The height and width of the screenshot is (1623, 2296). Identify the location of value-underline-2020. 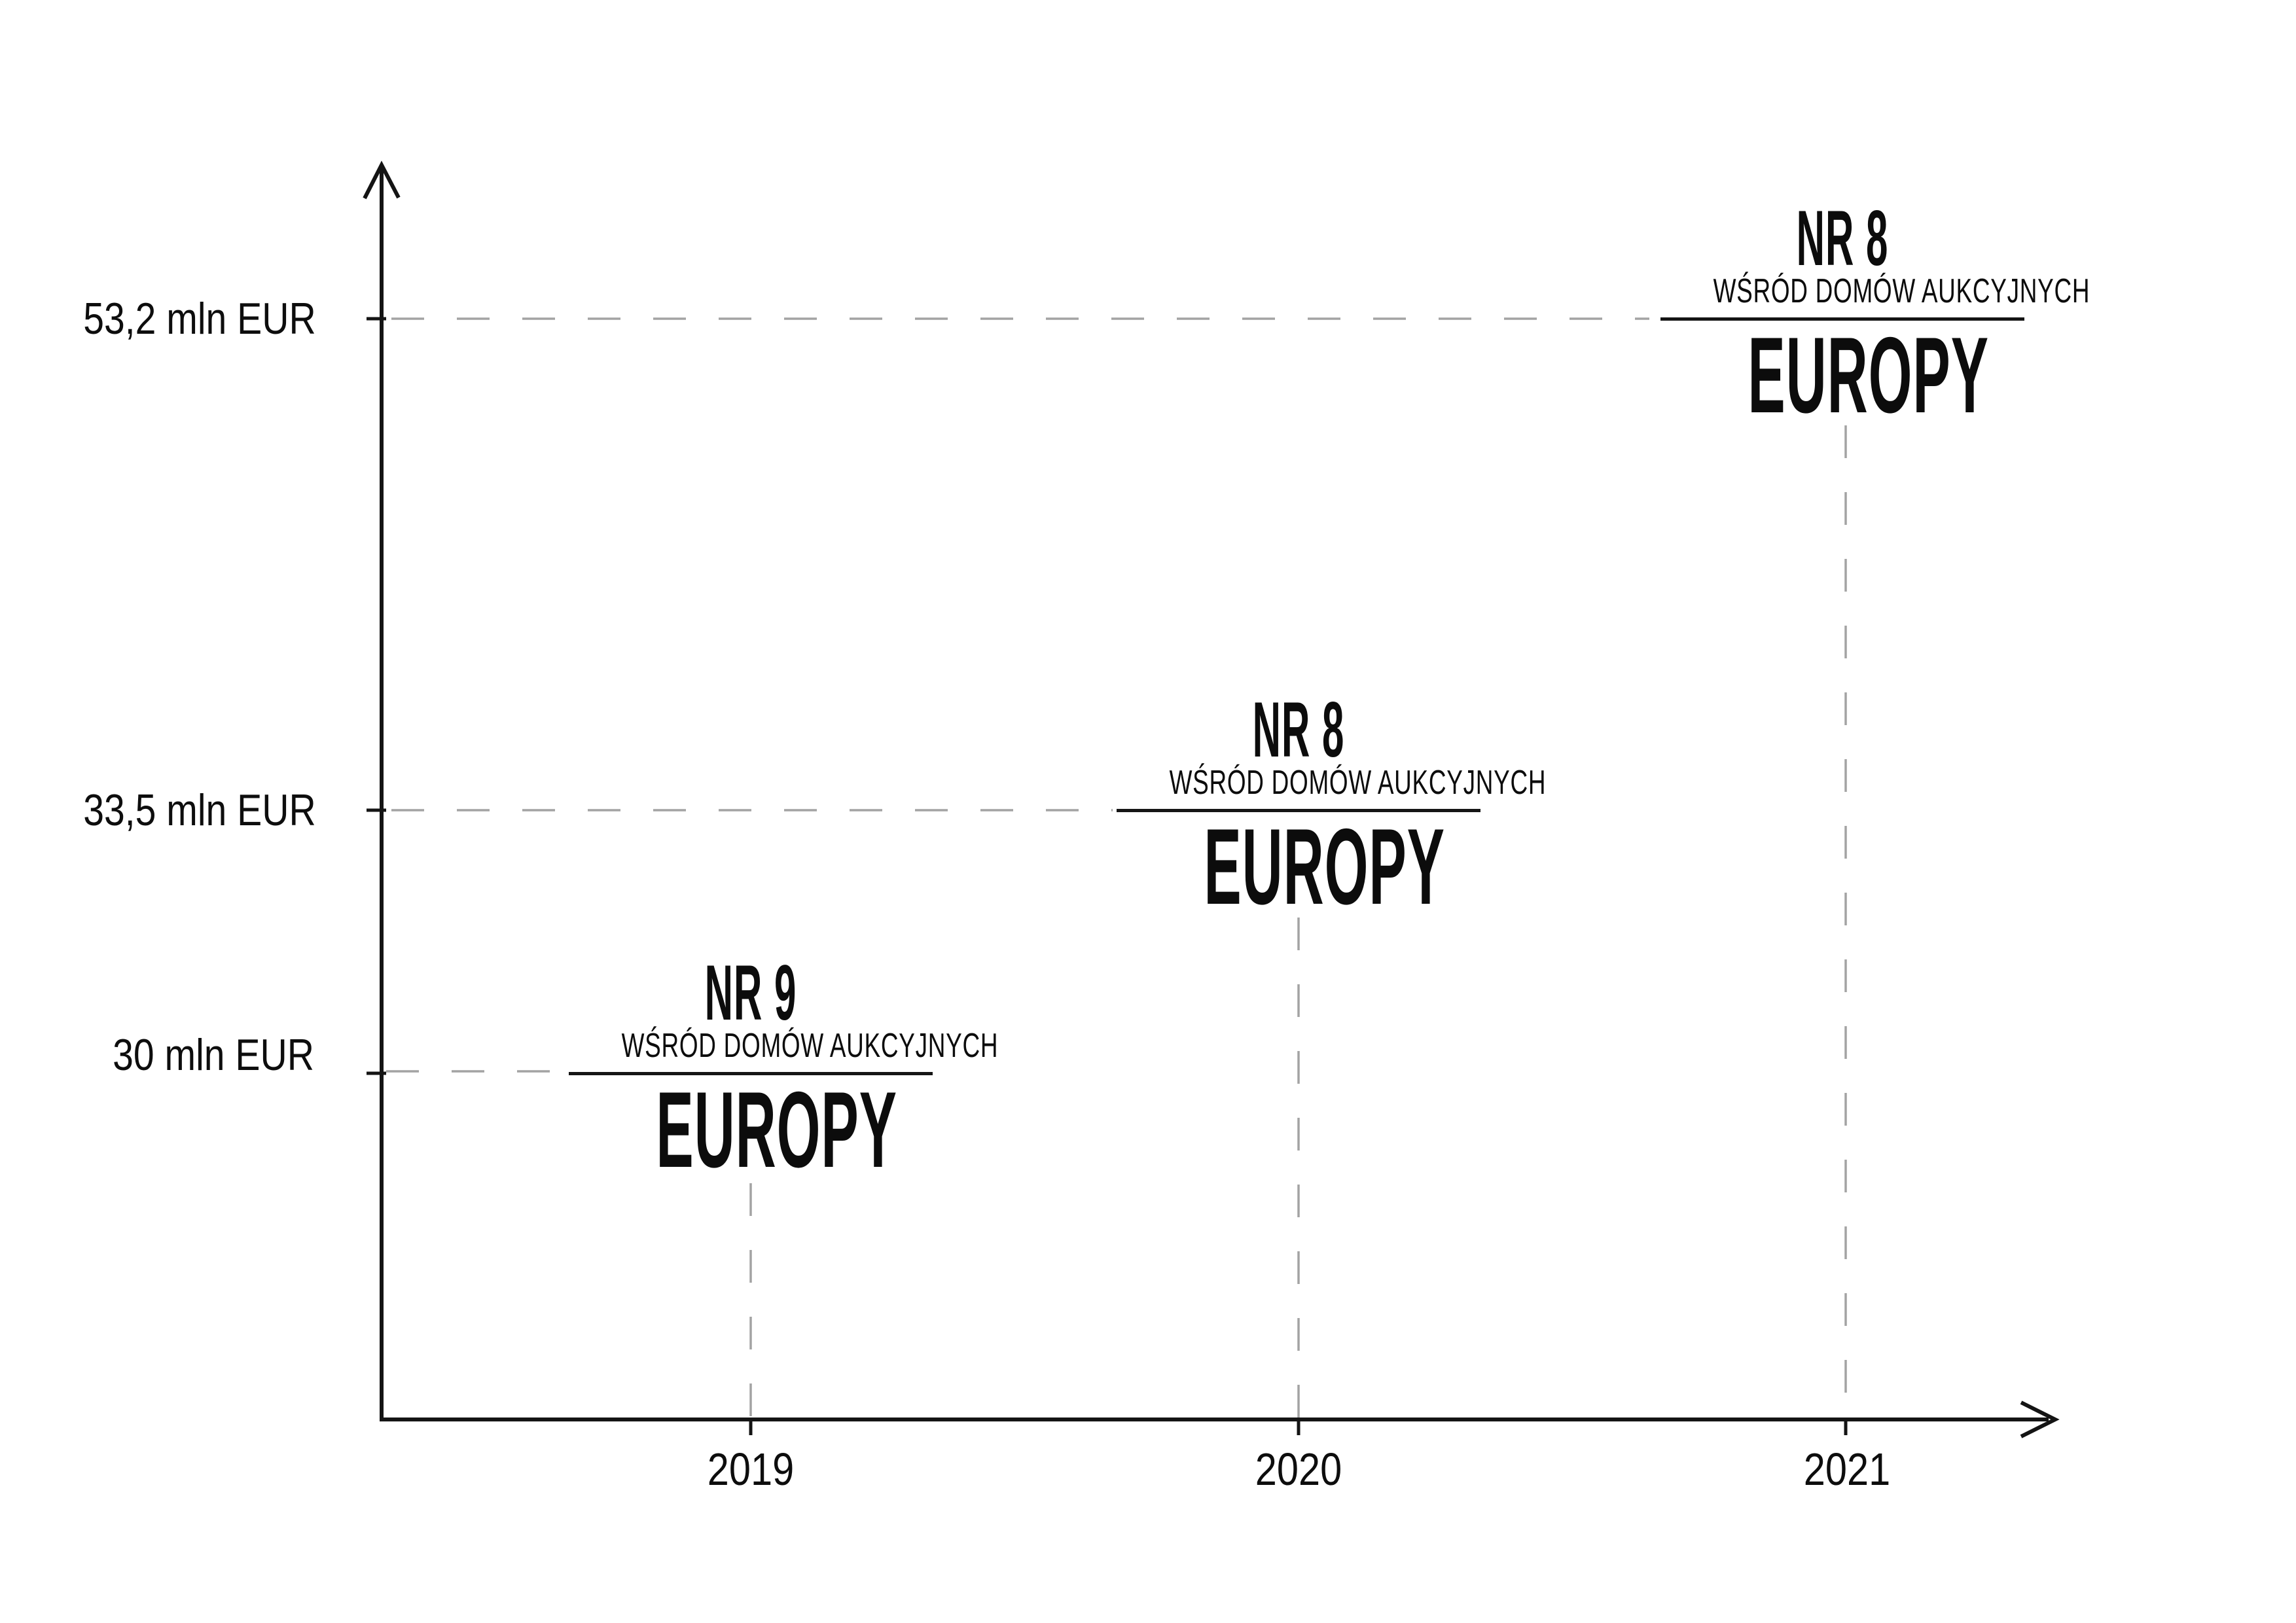
(1298, 810).